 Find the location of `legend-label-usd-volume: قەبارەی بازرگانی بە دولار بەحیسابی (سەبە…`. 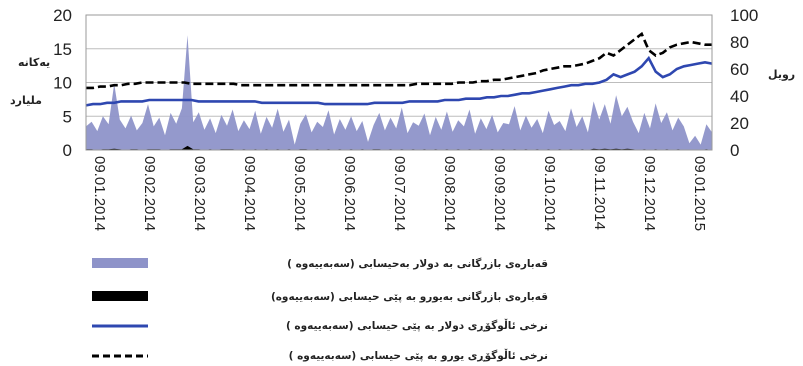

legend-label-usd-volume: قەبارەی بازرگانی بە دولار بەحیسابی (سەبە… is located at coordinates (417, 264).